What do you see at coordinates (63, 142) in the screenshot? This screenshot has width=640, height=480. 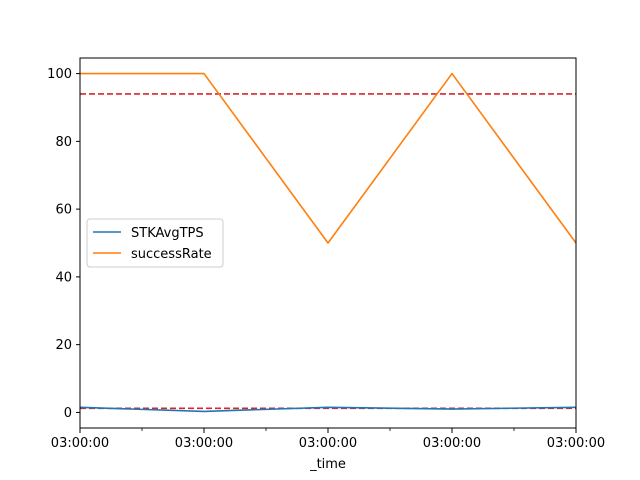 I see `y-tick-label-4: 80` at bounding box center [63, 142].